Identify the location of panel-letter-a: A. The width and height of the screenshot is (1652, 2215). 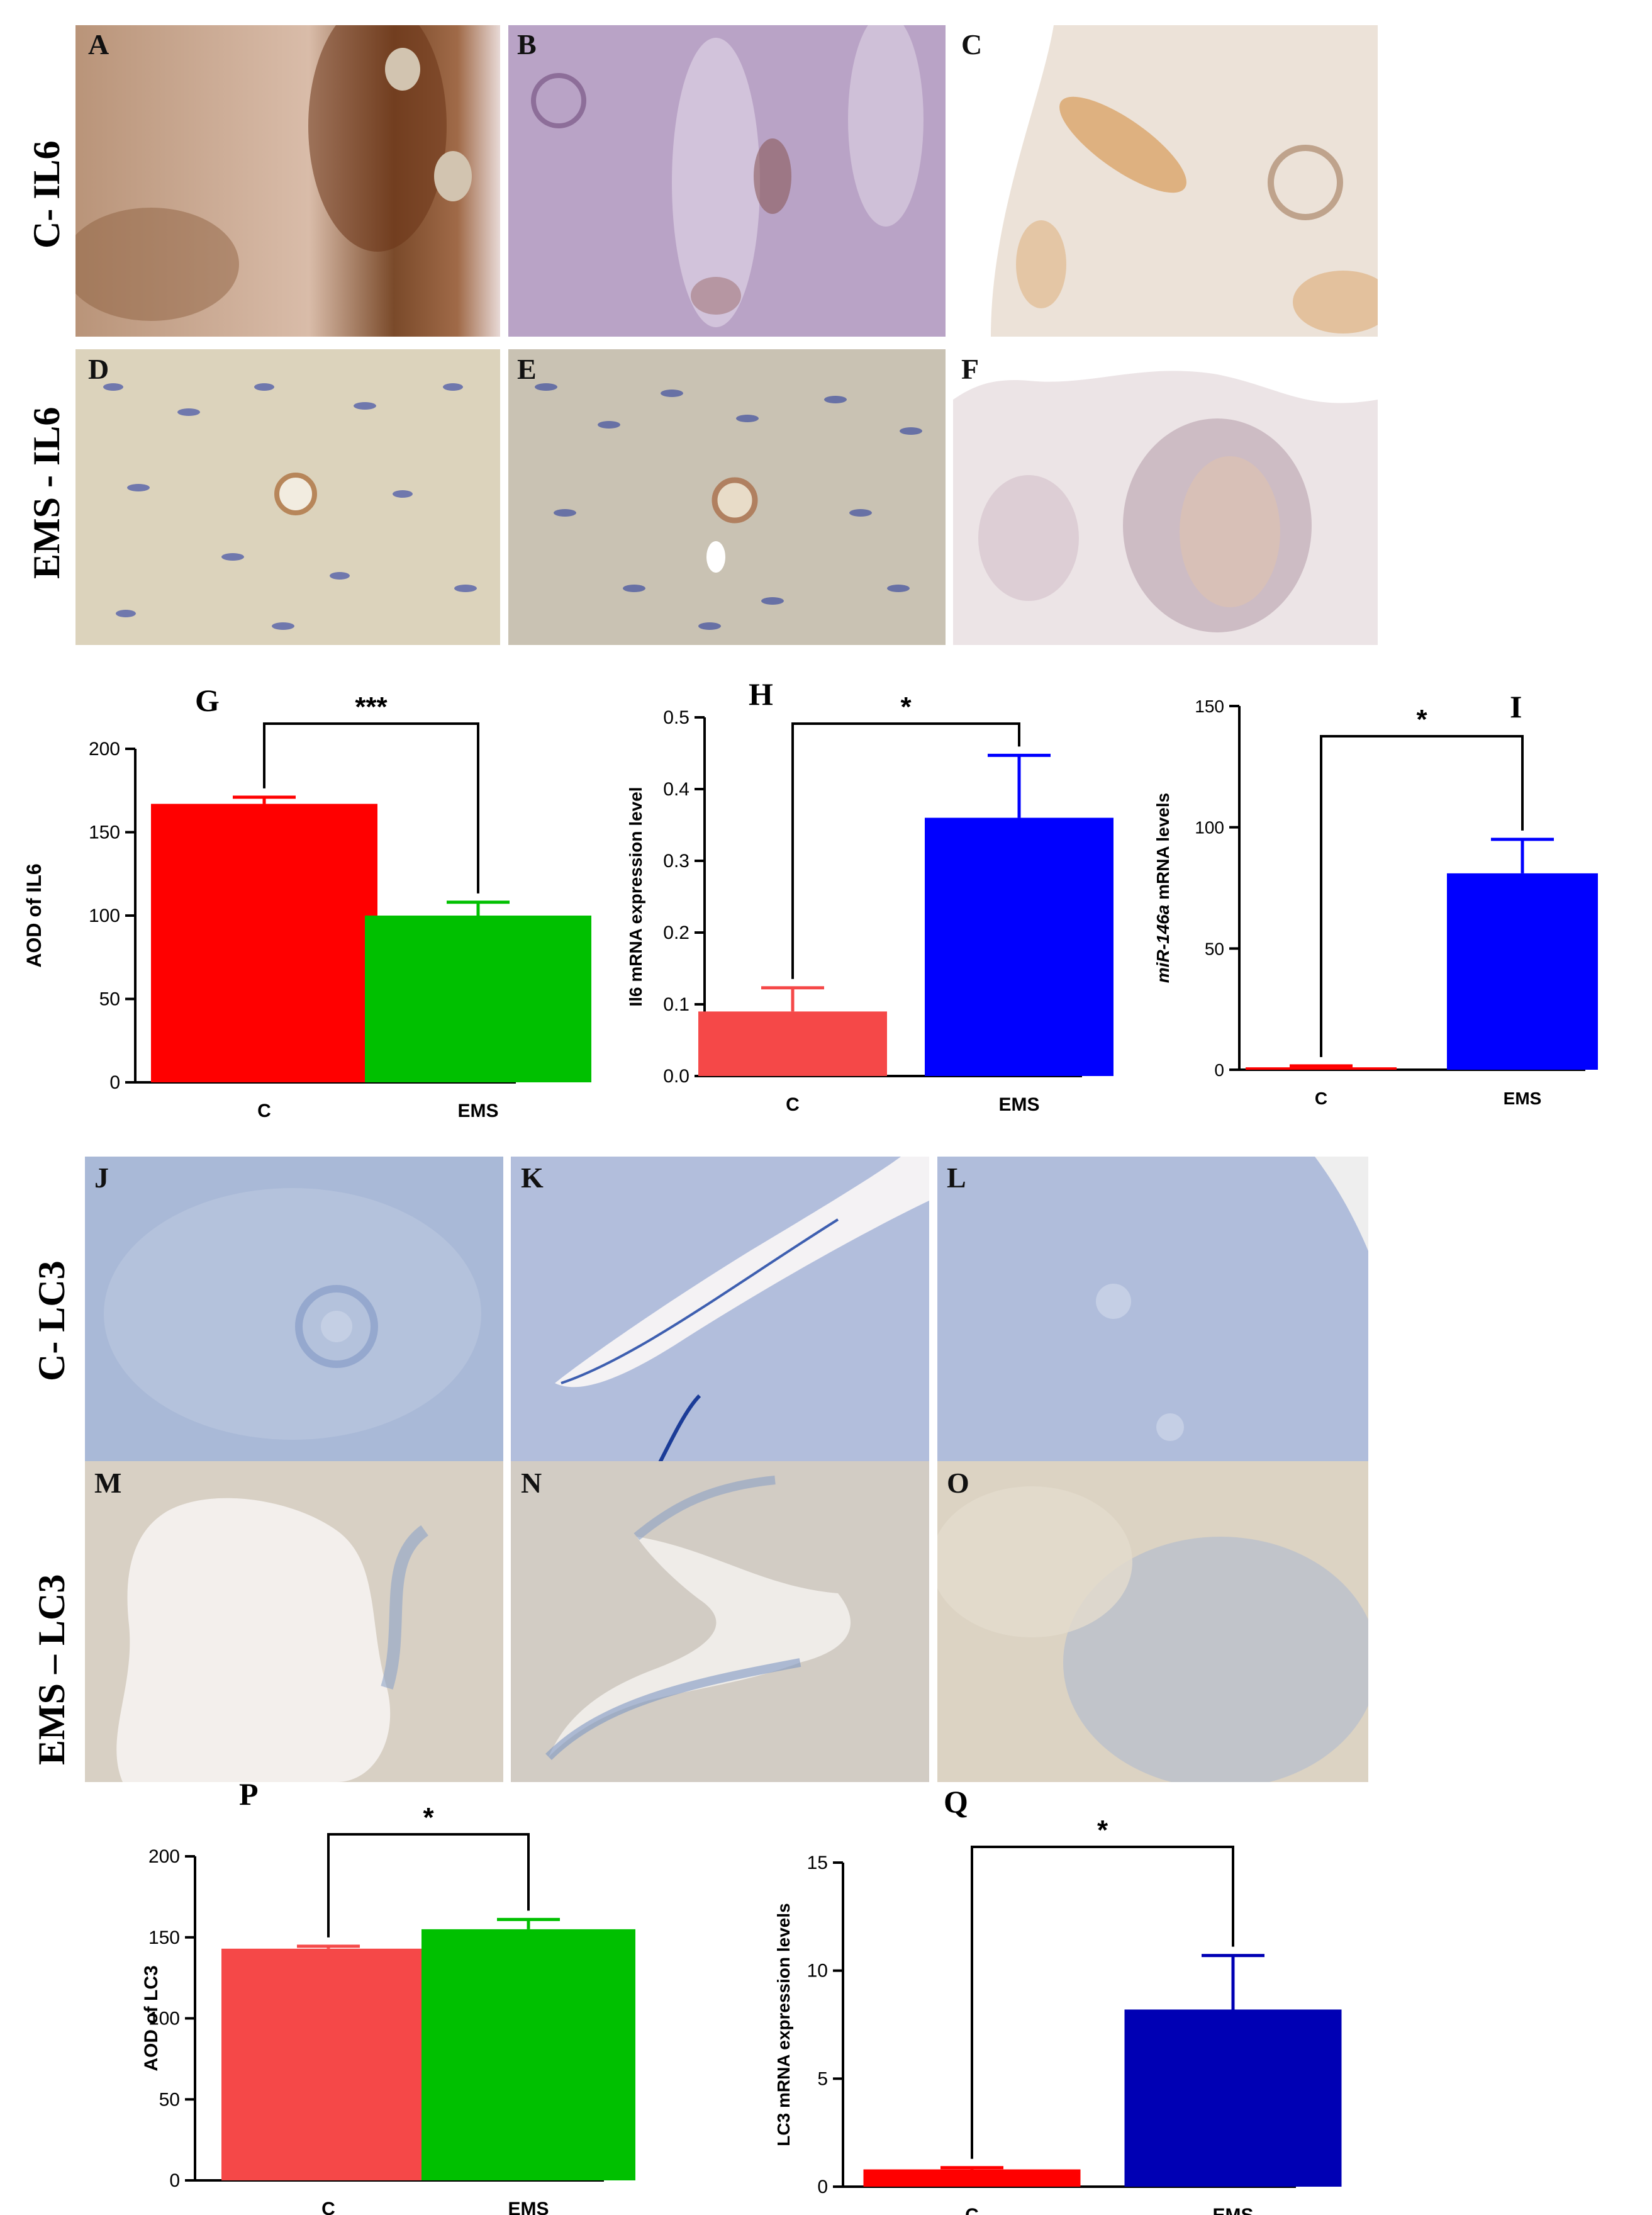
(98, 44).